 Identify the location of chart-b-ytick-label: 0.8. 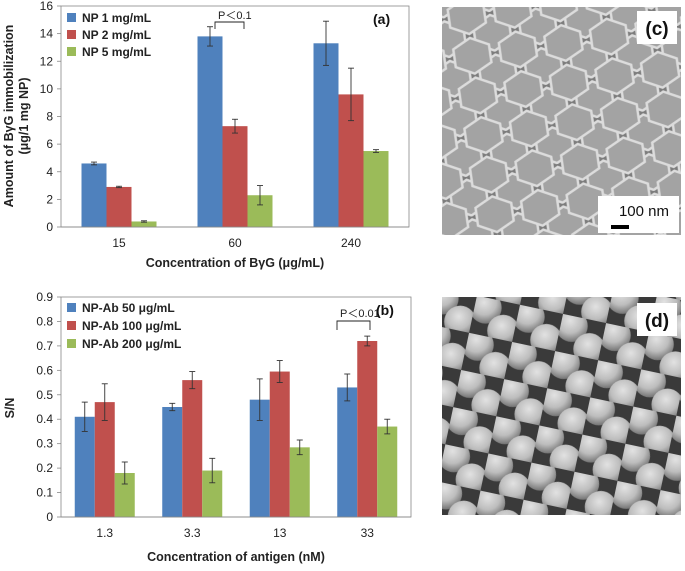
(44, 321).